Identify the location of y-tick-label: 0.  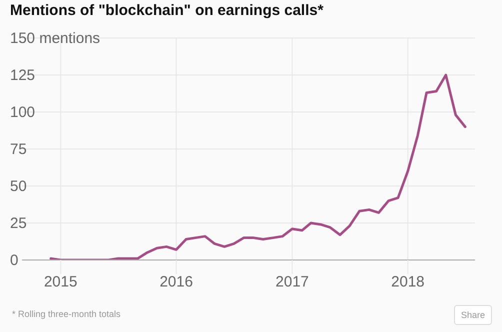
(14, 260).